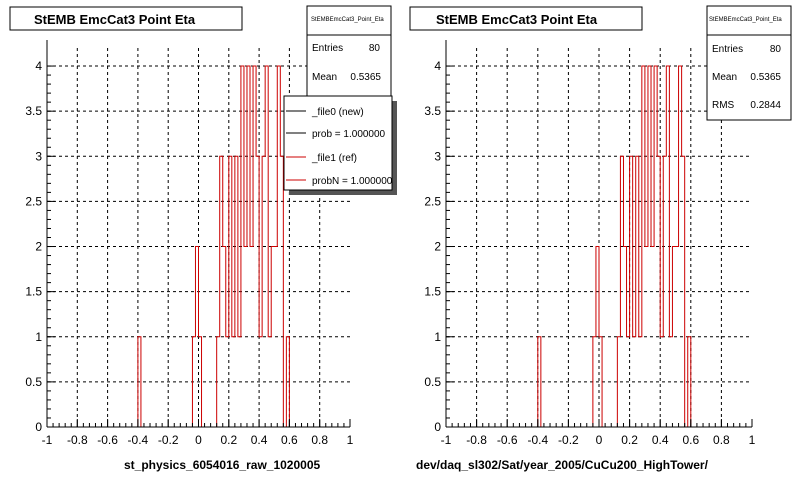 The height and width of the screenshot is (480, 800). I want to click on right-title: StEMB EmcCat3 Point Eta, so click(517, 19).